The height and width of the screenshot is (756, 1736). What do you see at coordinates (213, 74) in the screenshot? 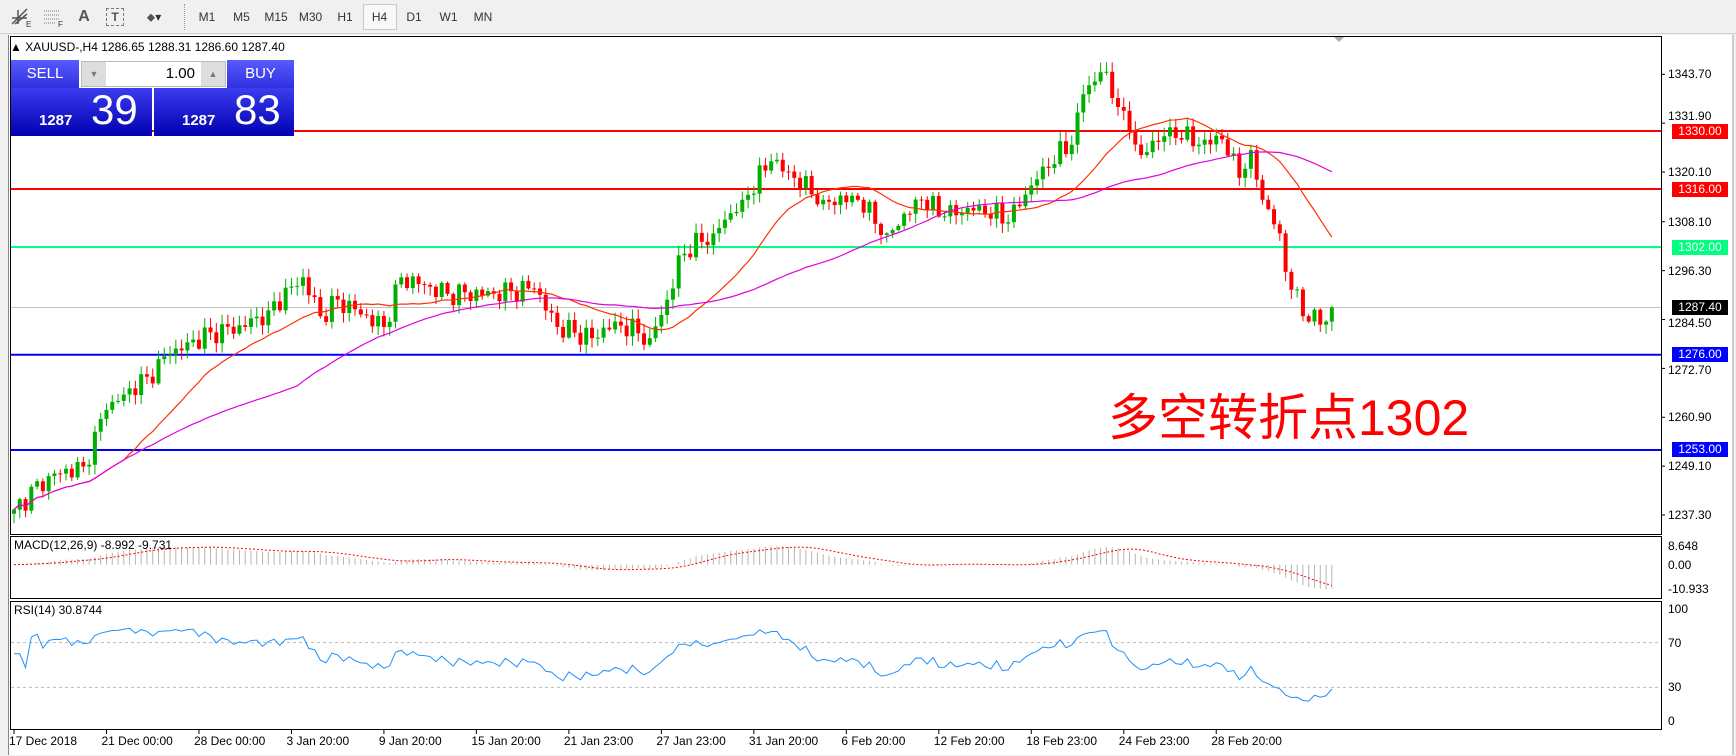
I see `volume-increase-icon: ▲` at bounding box center [213, 74].